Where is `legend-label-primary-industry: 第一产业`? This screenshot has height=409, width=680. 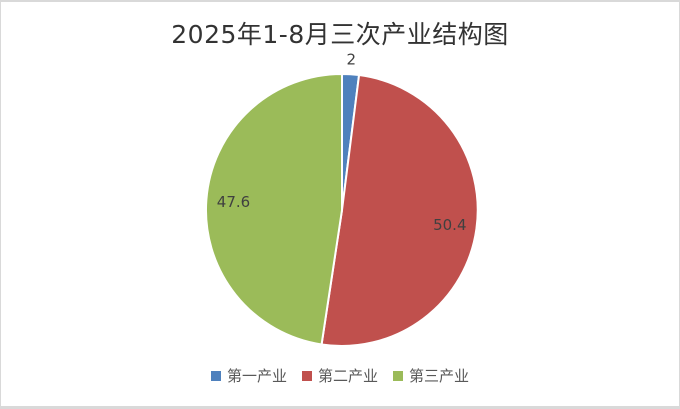
legend-label-primary-industry: 第一产业 is located at coordinates (256, 376).